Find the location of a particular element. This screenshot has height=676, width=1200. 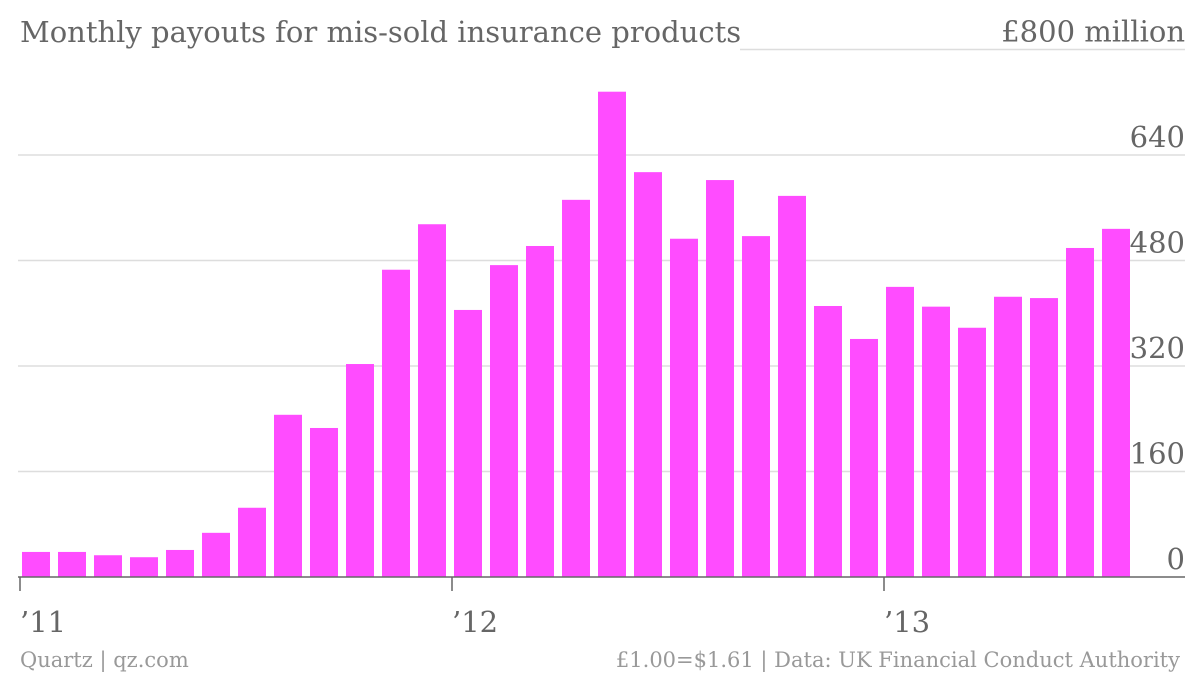

x-tick-label: ’13 is located at coordinates (907, 622).